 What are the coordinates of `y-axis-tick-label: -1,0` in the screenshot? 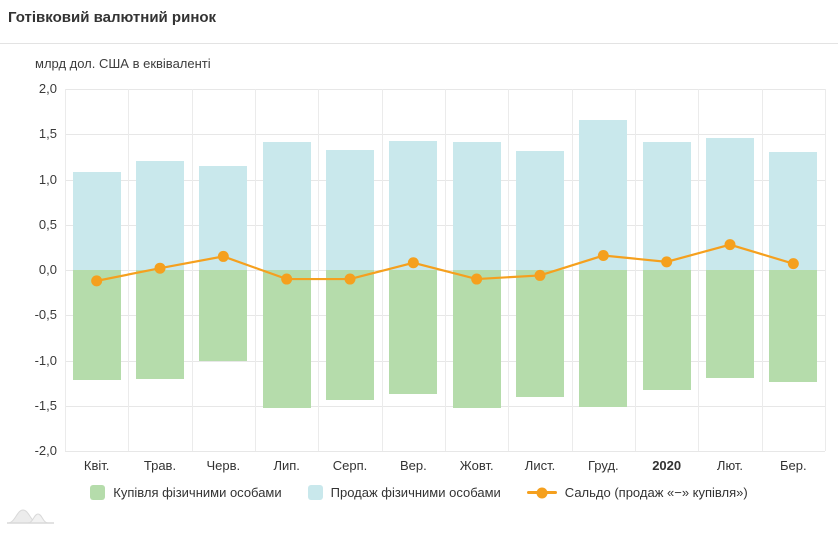 It's located at (45, 360).